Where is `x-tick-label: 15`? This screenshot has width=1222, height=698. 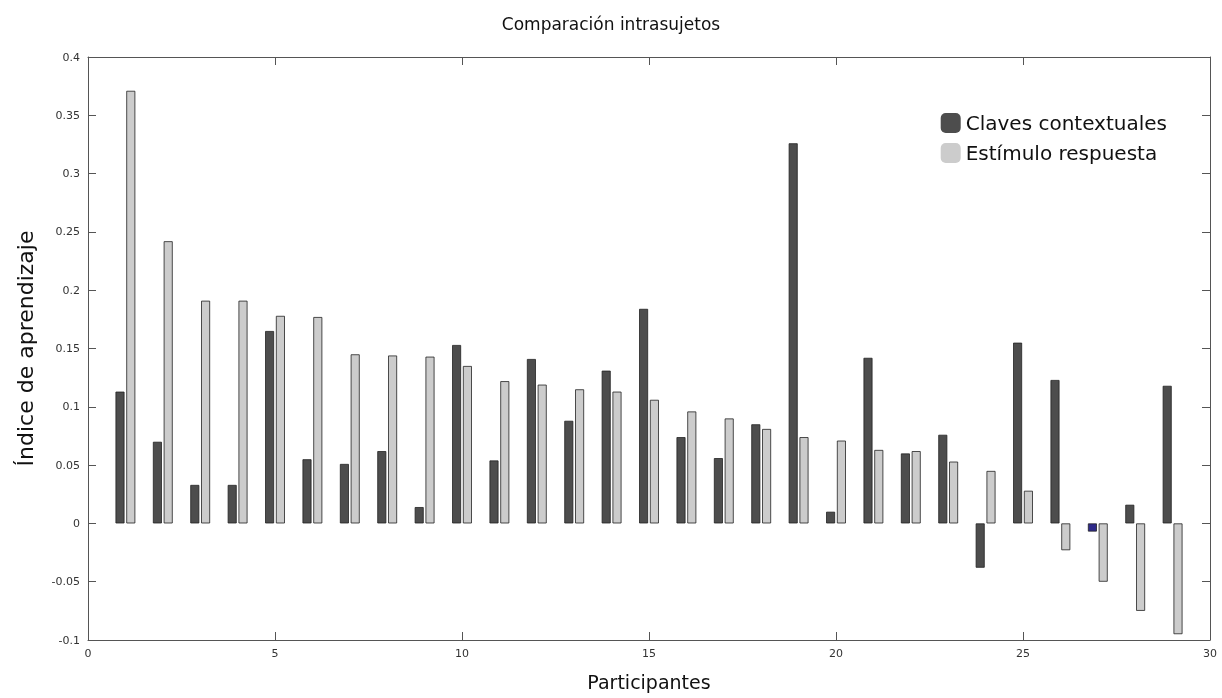
x-tick-label: 15 is located at coordinates (649, 653).